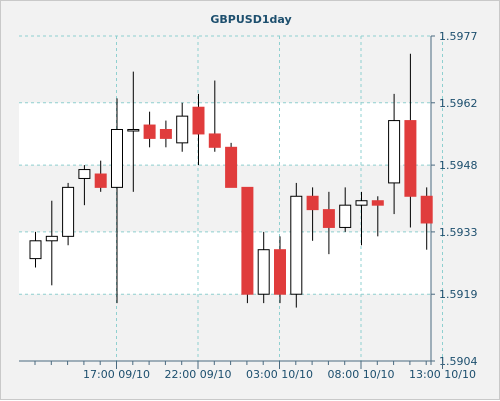 The width and height of the screenshot is (500, 401). I want to click on x-tick-label: 17:00 09/10, so click(116, 374).